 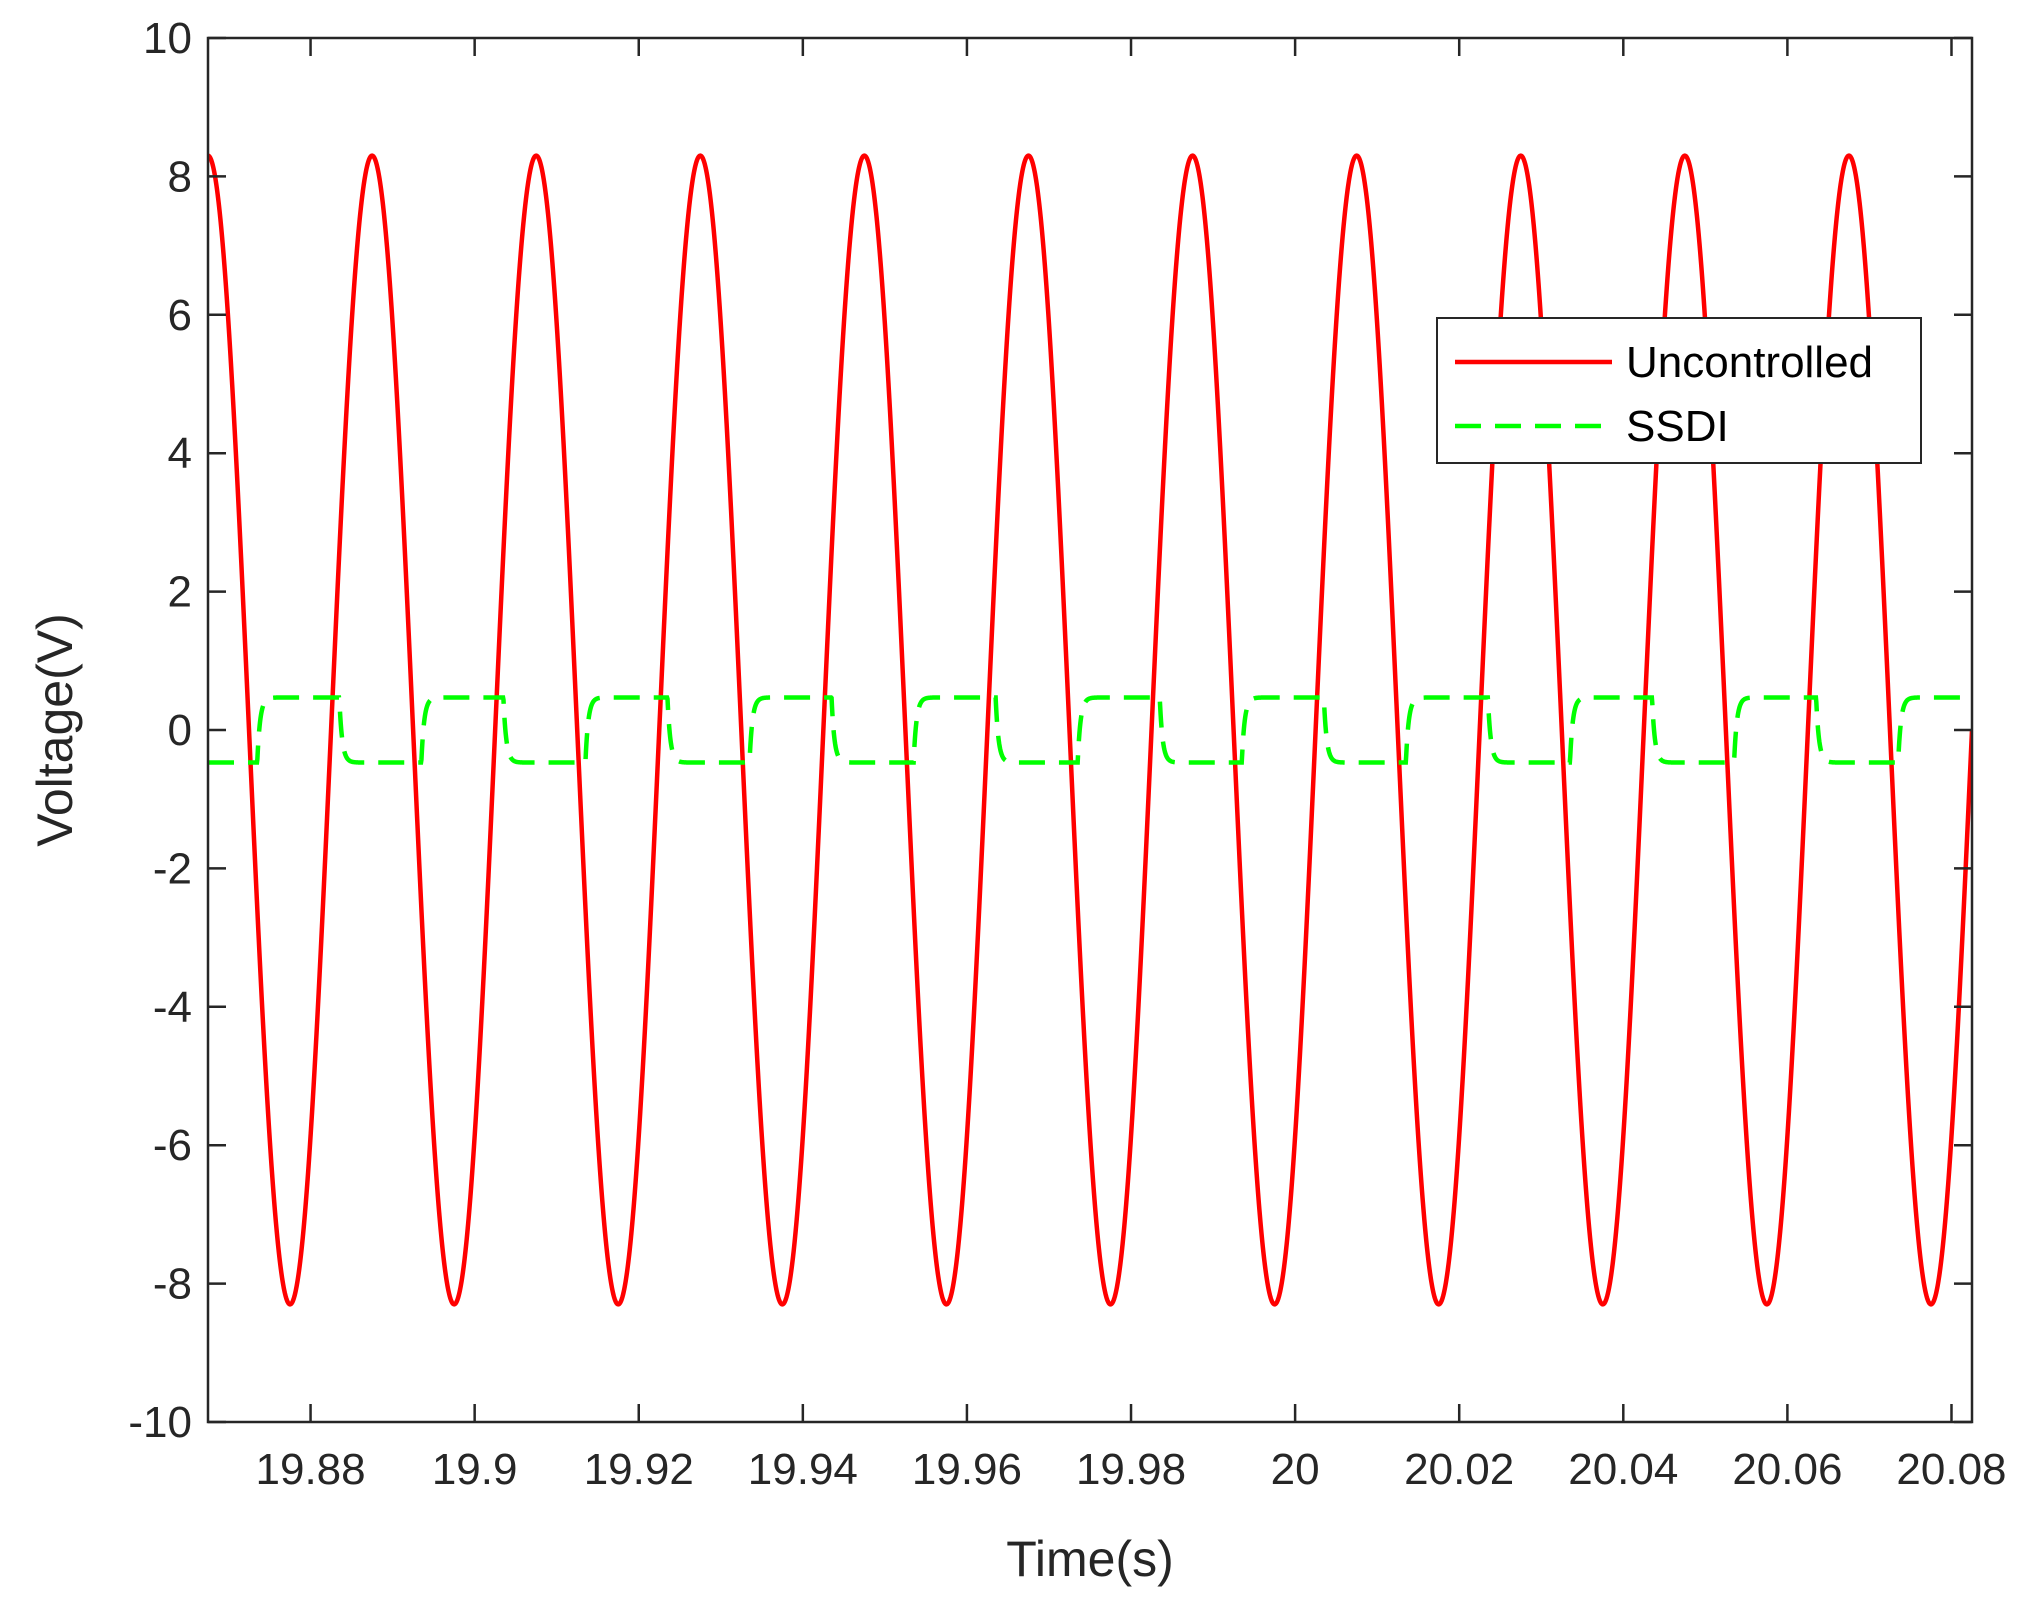 What do you see at coordinates (180, 592) in the screenshot?
I see `y-tick-label: 2` at bounding box center [180, 592].